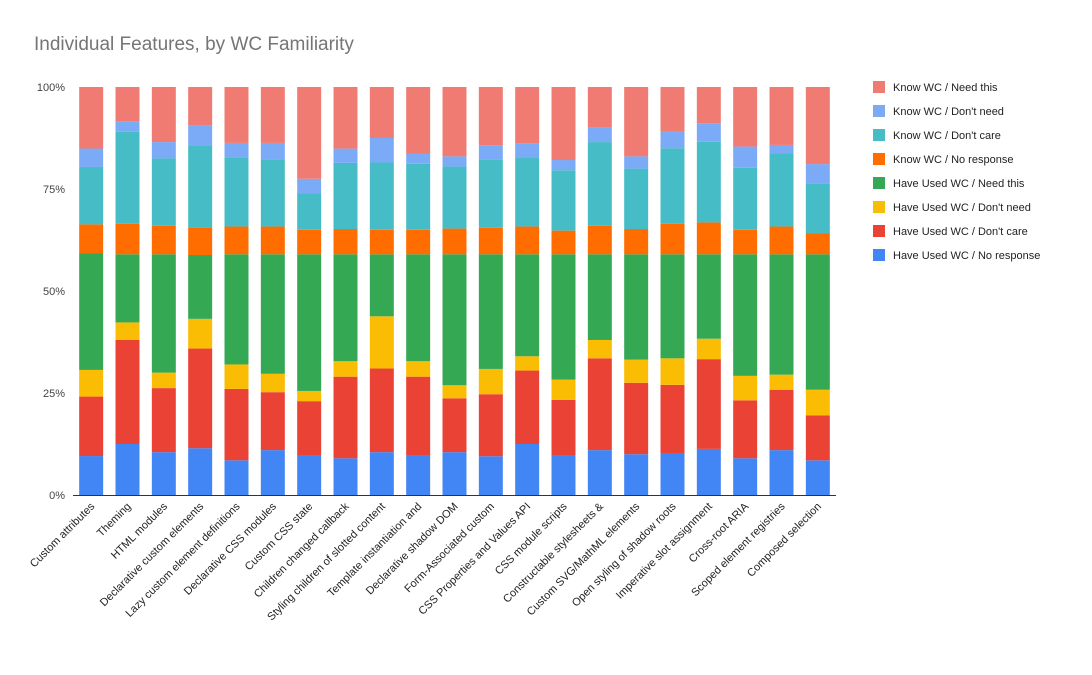 Image resolution: width=1092 pixels, height=675 pixels. Describe the element at coordinates (745, 117) in the screenshot. I see `bar-cross-root-aria-know-wc-need-this` at that location.